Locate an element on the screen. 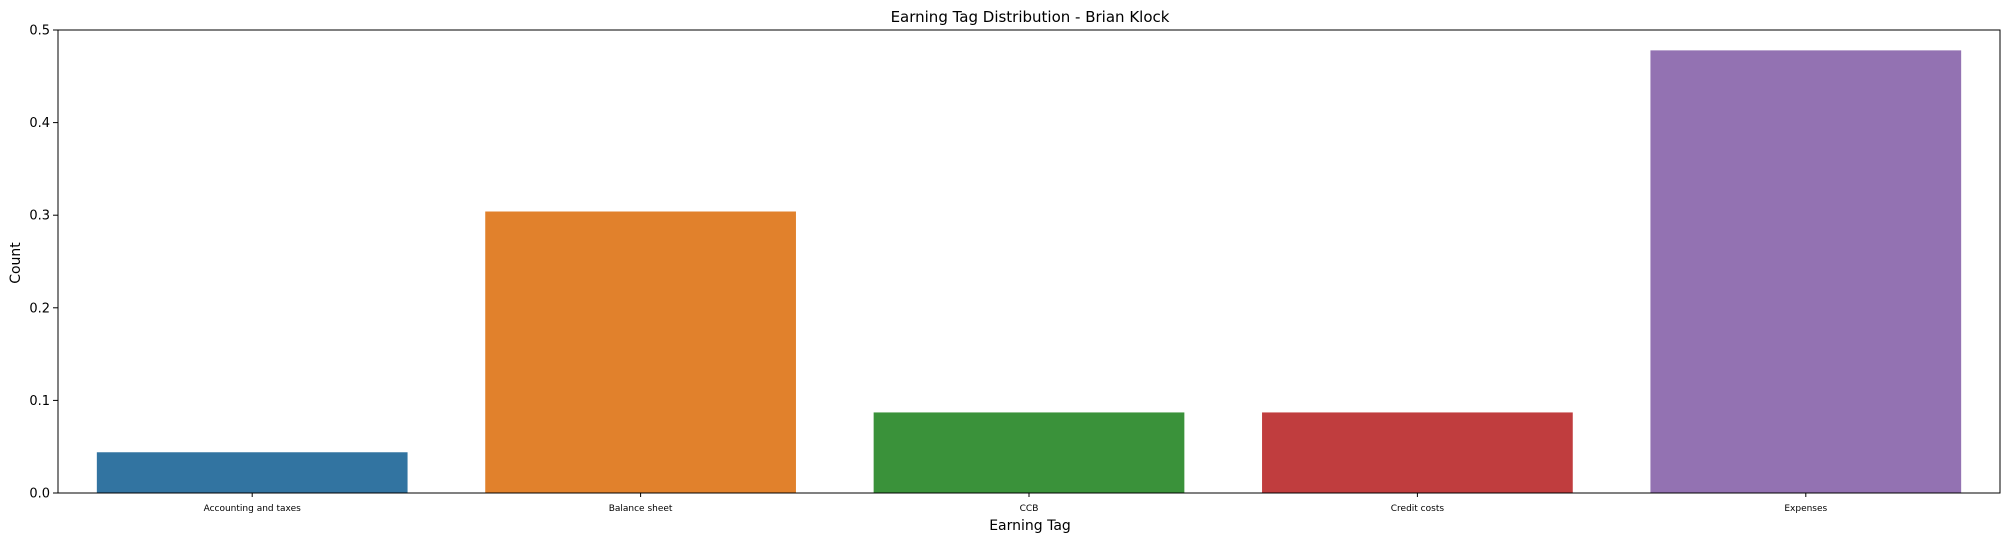 Image resolution: width=2012 pixels, height=541 pixels. y-axis-label: Count is located at coordinates (16, 263).